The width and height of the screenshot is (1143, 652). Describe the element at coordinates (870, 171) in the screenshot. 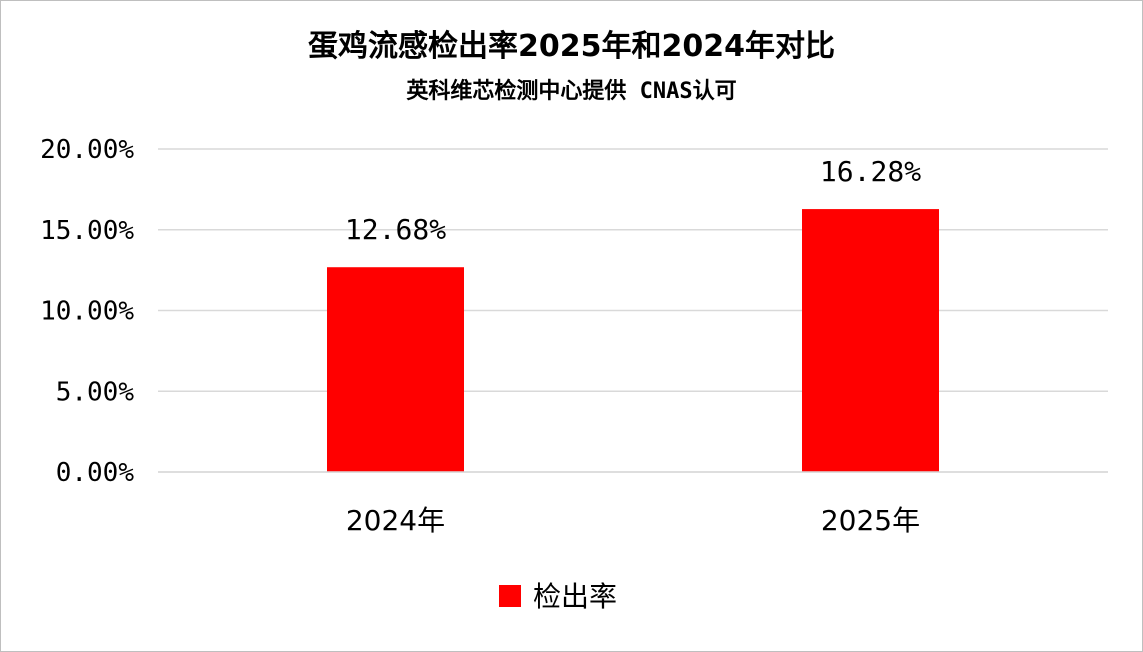

I see `data-label: 16.28%` at that location.